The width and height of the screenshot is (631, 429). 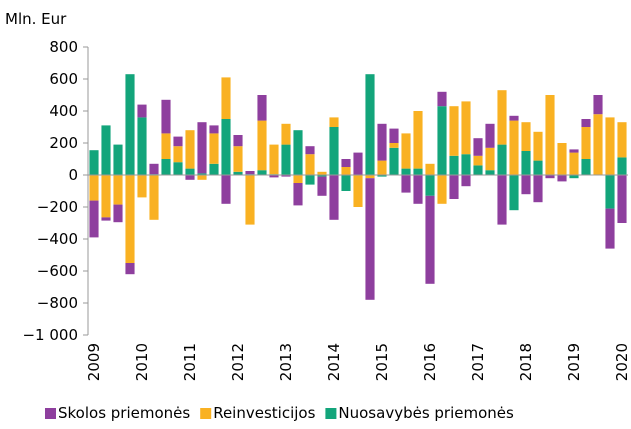 I want to click on x-tick-label: 2016, so click(x=430, y=362).